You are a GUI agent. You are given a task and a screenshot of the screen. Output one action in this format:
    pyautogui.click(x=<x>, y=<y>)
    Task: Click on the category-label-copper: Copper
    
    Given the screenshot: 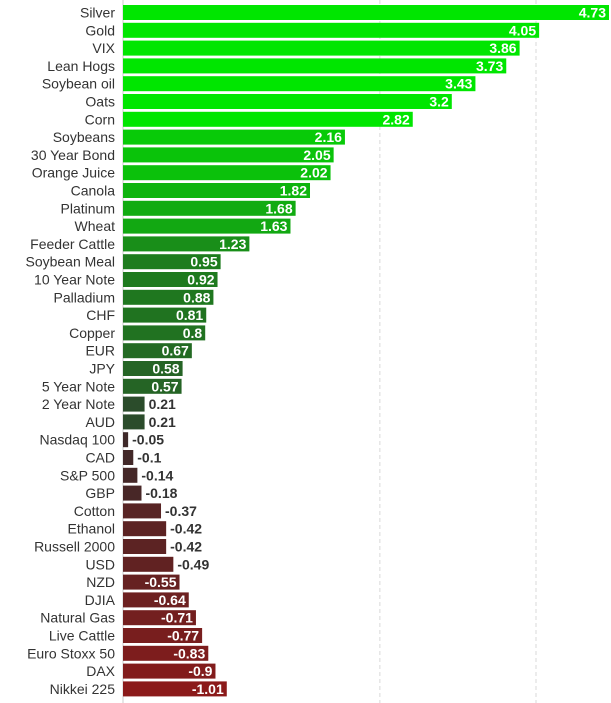 What is the action you would take?
    pyautogui.click(x=92, y=333)
    